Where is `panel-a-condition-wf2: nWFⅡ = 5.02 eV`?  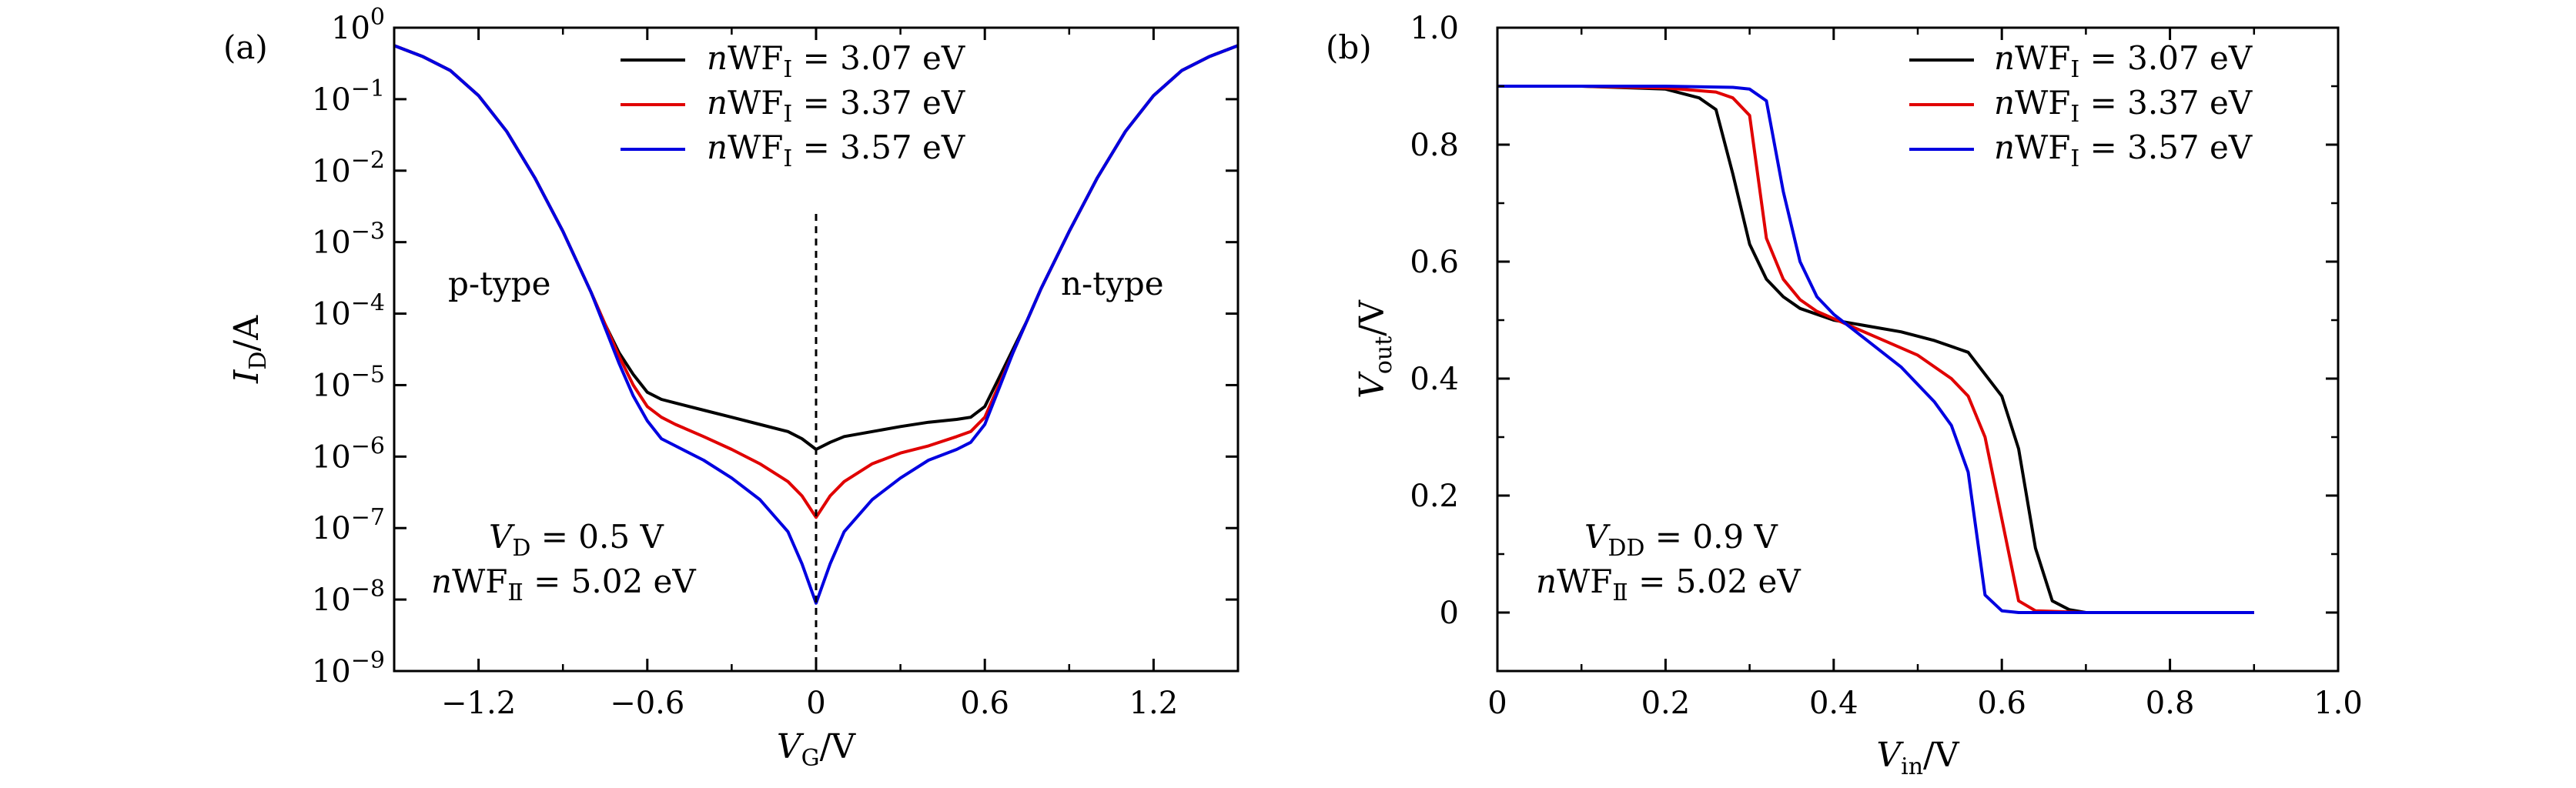
panel-a-condition-wf2: nWFⅡ = 5.02 eV is located at coordinates (564, 584).